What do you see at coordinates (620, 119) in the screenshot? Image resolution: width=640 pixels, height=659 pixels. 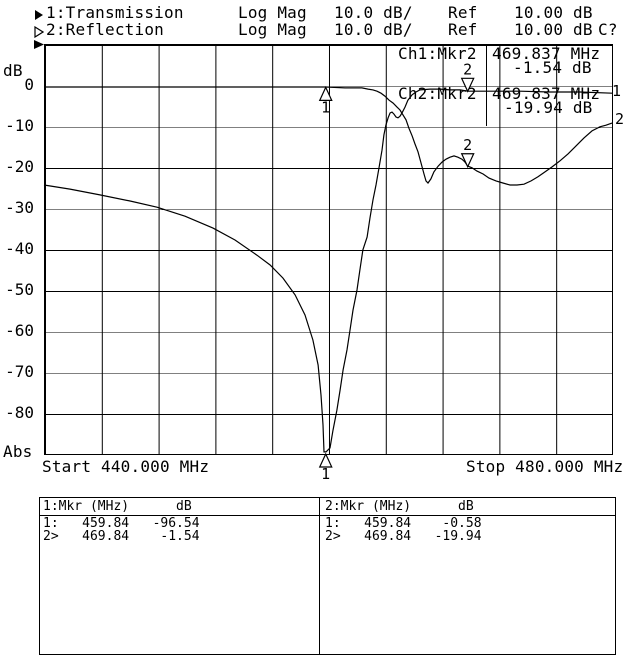 I see `trace-2-label: 2` at bounding box center [620, 119].